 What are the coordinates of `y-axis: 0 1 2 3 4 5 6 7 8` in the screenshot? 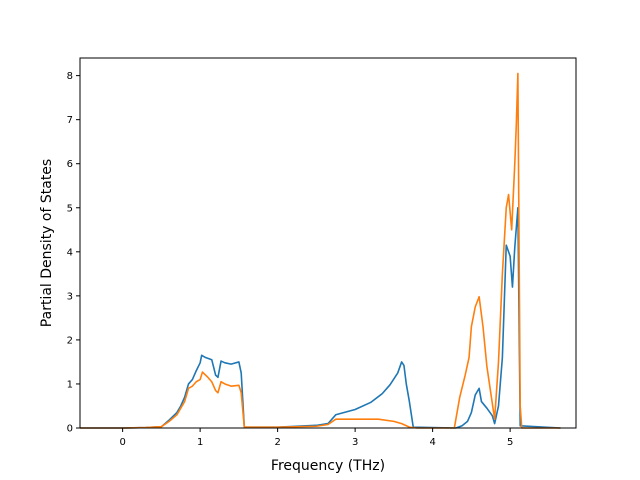 It's located at (73, 253).